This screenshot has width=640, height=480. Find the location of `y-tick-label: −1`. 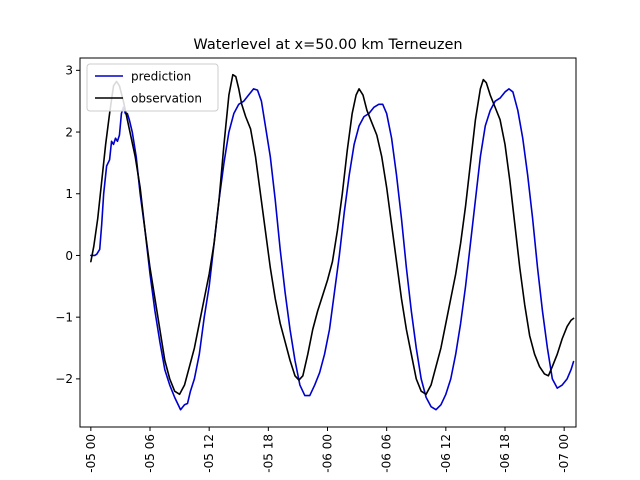

y-tick-label: −1 is located at coordinates (64, 317).